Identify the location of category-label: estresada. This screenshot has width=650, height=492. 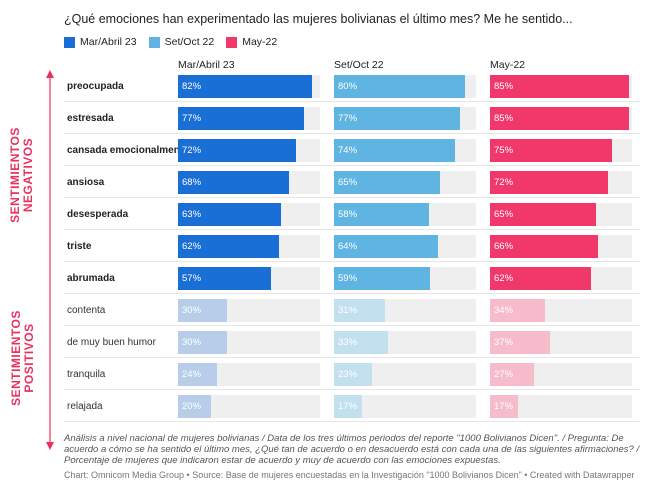
(90, 118).